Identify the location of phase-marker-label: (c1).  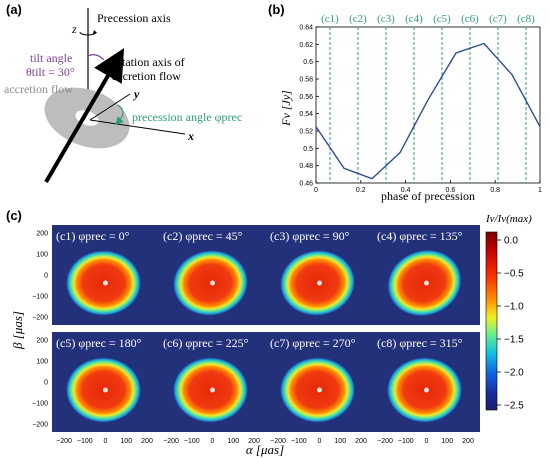
(330, 19).